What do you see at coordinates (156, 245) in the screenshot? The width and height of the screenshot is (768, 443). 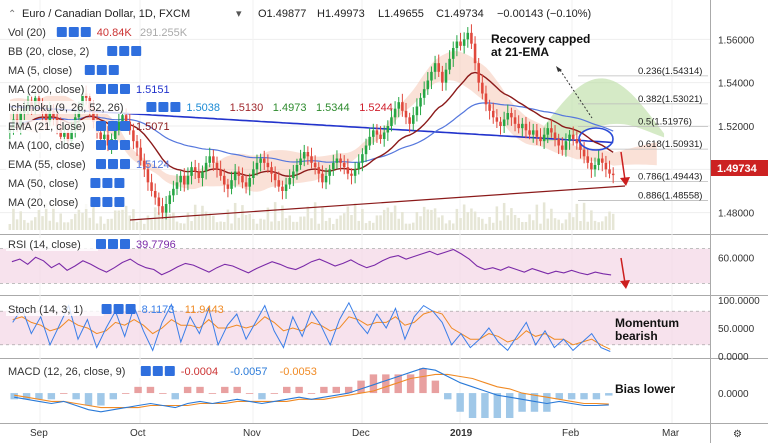 I see `legend-value: 39.7796` at bounding box center [156, 245].